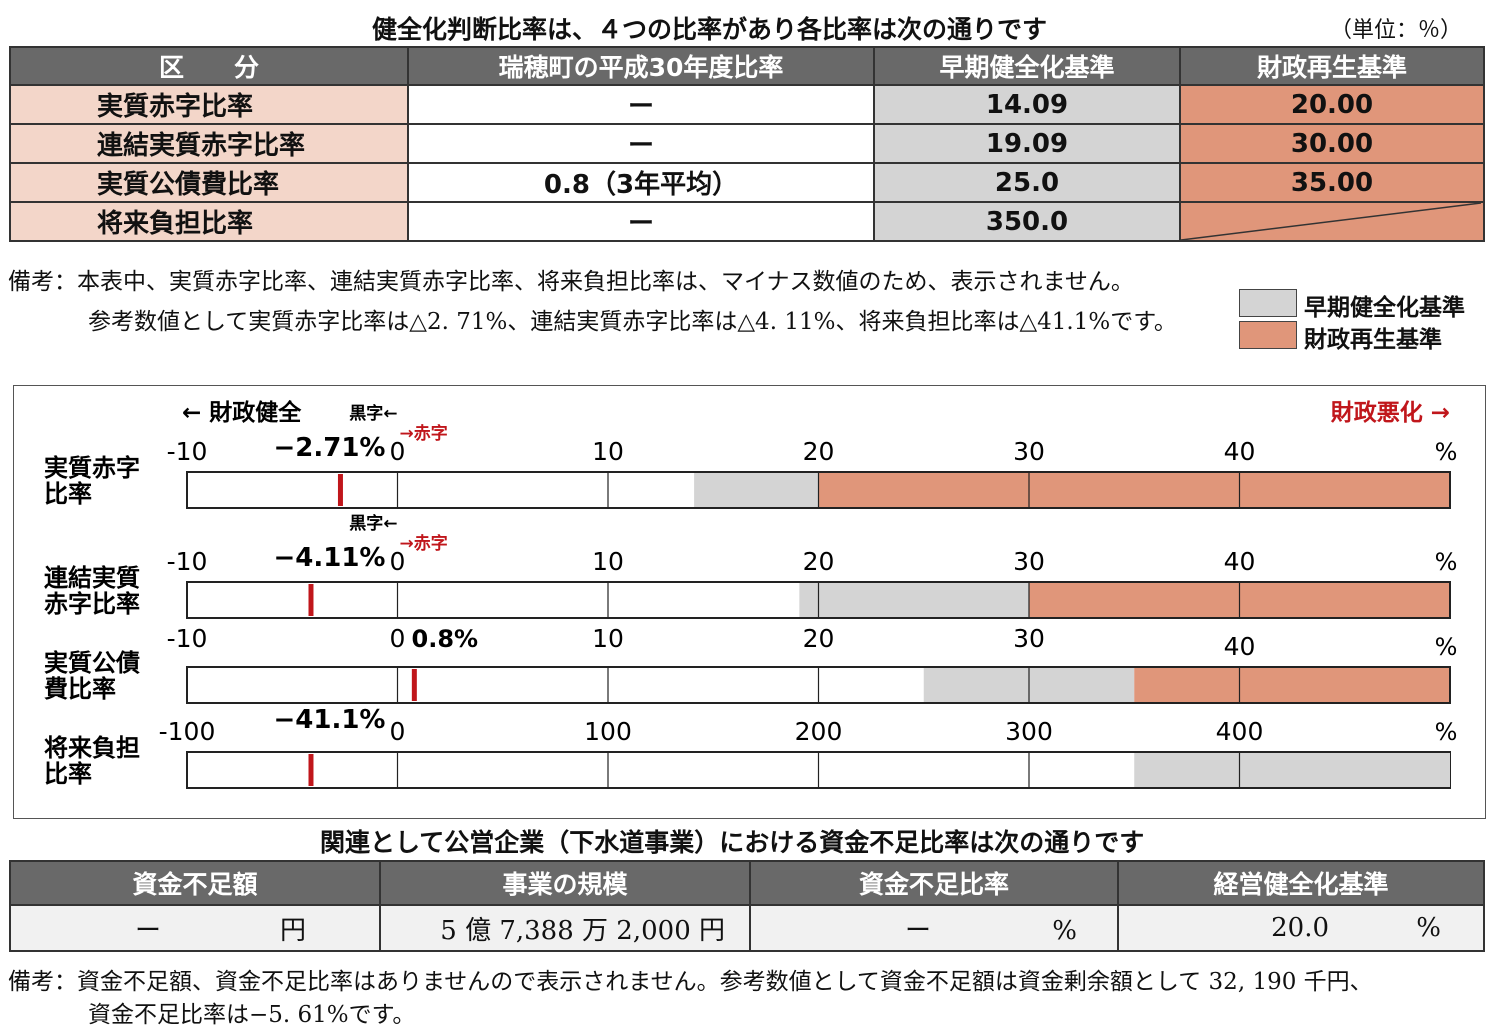  Describe the element at coordinates (1027, 182) in the screenshot. I see `row-early: 25.0` at that location.